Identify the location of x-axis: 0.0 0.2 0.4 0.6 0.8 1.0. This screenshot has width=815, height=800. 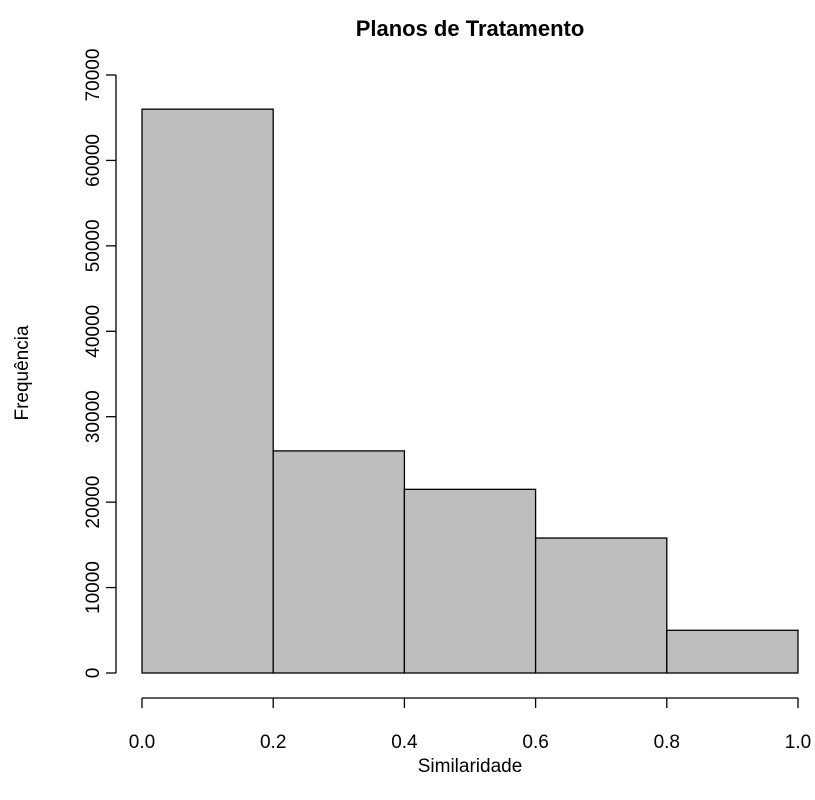
(470, 725).